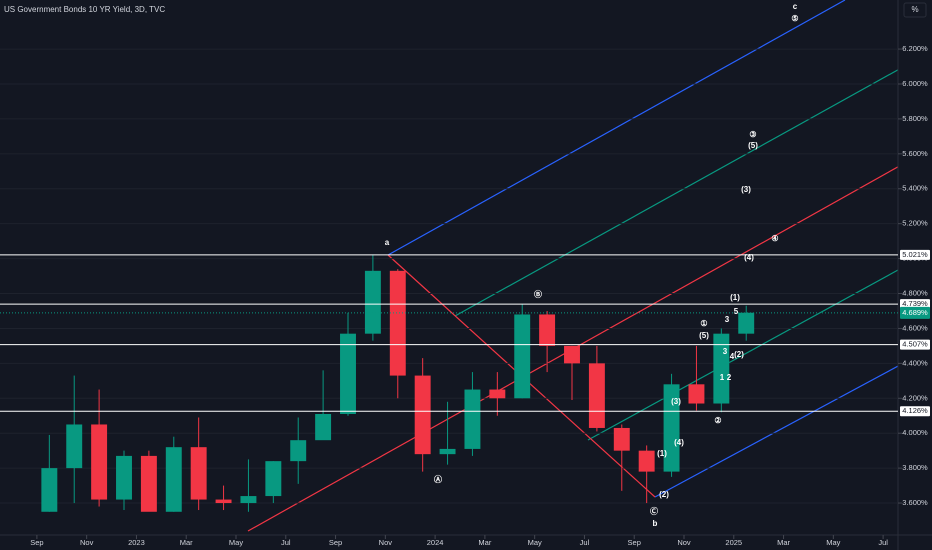  I want to click on x-tick-label: 2024, so click(435, 542).